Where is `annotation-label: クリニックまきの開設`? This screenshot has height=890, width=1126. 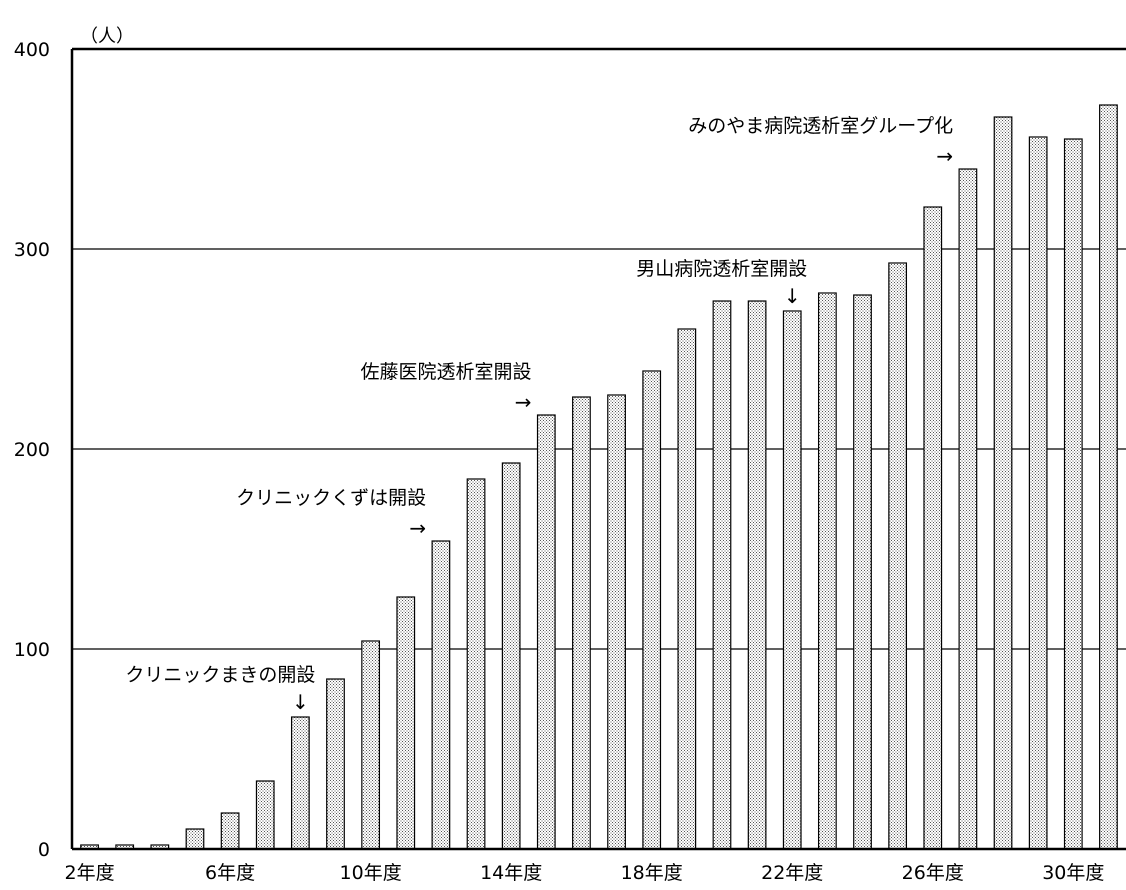
annotation-label: クリニックまきの開設 is located at coordinates (220, 675).